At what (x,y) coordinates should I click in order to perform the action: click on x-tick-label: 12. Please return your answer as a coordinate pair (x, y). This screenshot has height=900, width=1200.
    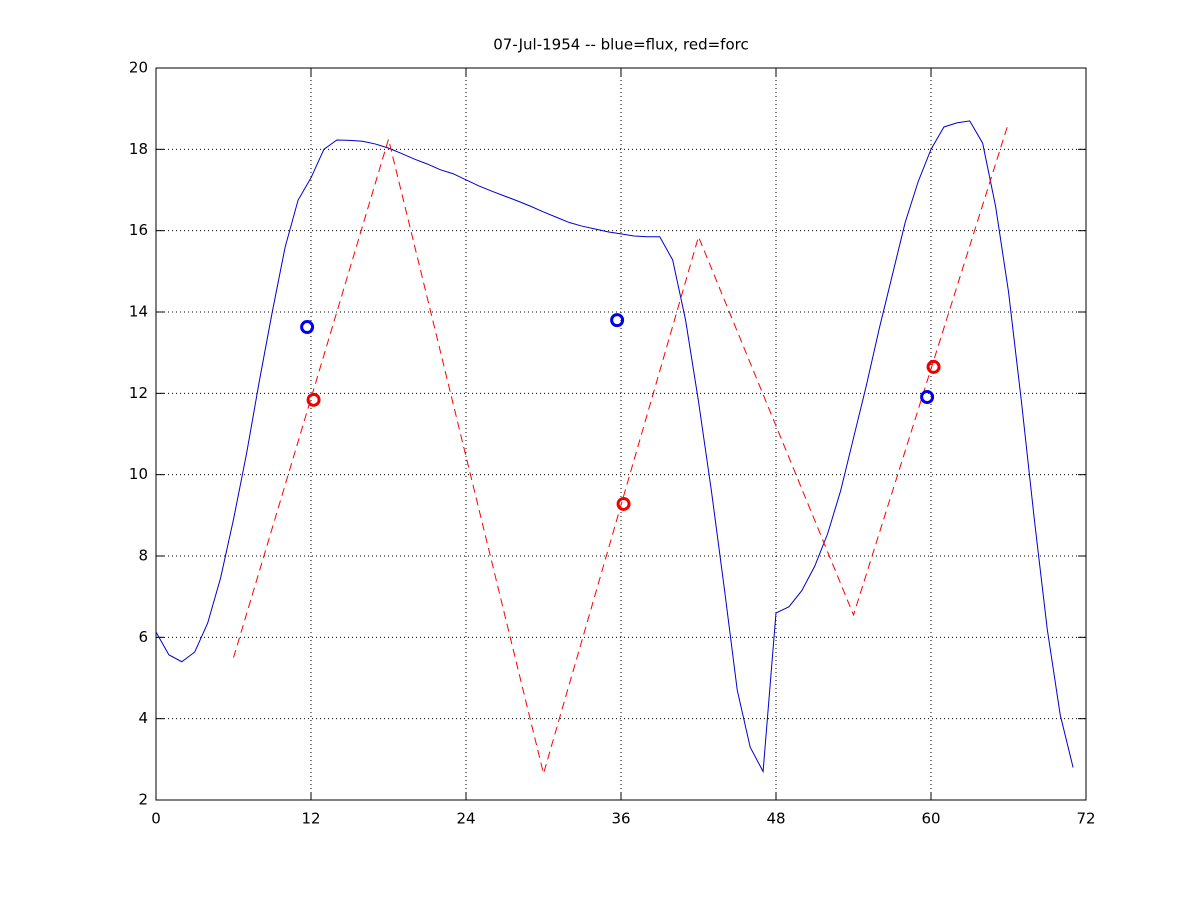
    Looking at the image, I should click on (310, 819).